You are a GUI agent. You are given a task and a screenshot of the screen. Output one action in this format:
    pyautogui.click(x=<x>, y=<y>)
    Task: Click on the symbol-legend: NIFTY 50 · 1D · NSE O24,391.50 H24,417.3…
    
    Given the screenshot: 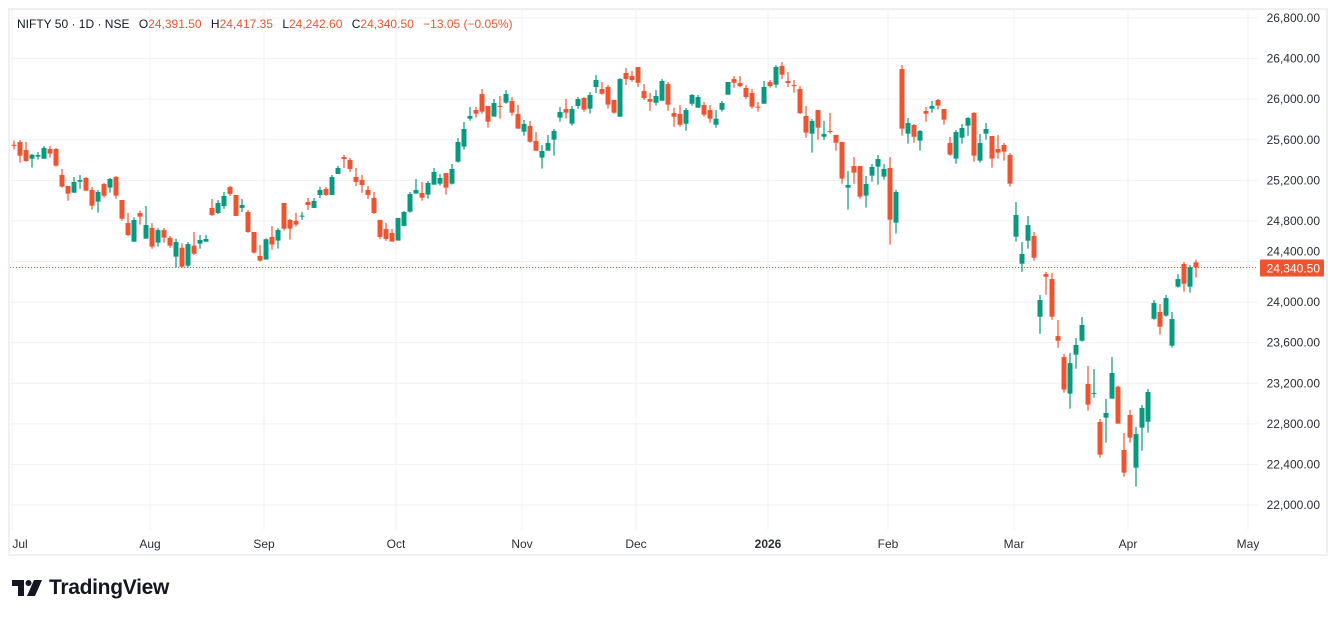 What is the action you would take?
    pyautogui.click(x=265, y=24)
    